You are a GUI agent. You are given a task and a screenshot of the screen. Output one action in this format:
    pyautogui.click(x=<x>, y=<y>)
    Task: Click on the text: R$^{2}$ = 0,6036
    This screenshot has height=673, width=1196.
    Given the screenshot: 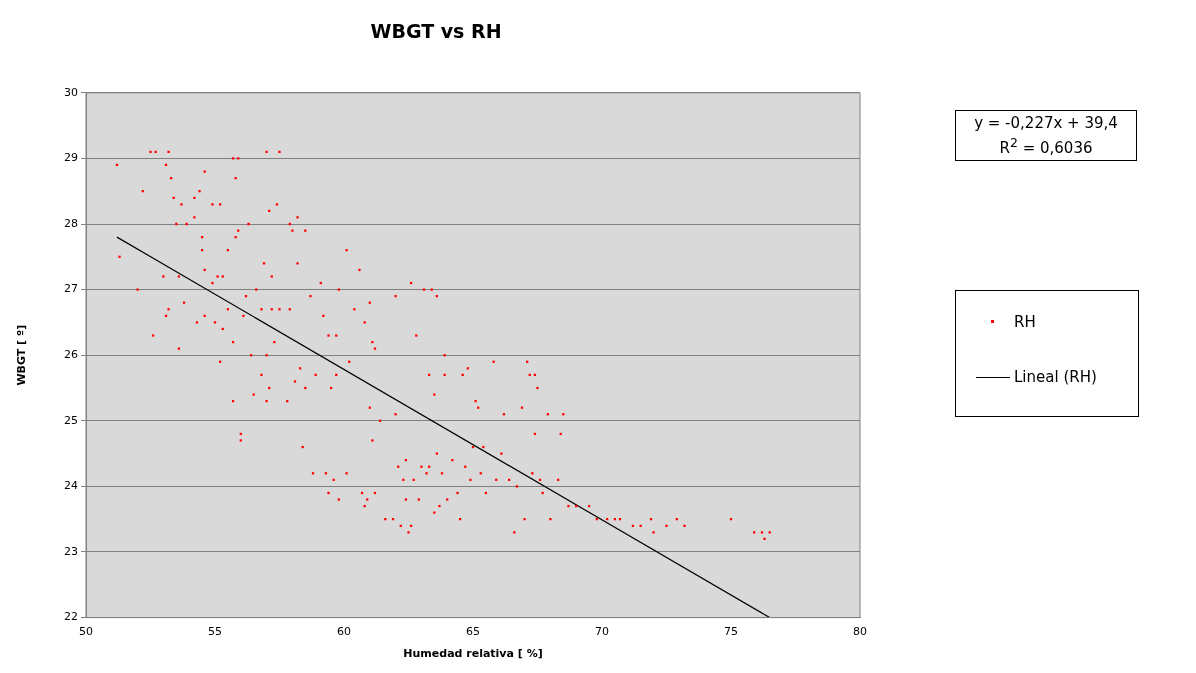 What is the action you would take?
    pyautogui.click(x=1046, y=146)
    